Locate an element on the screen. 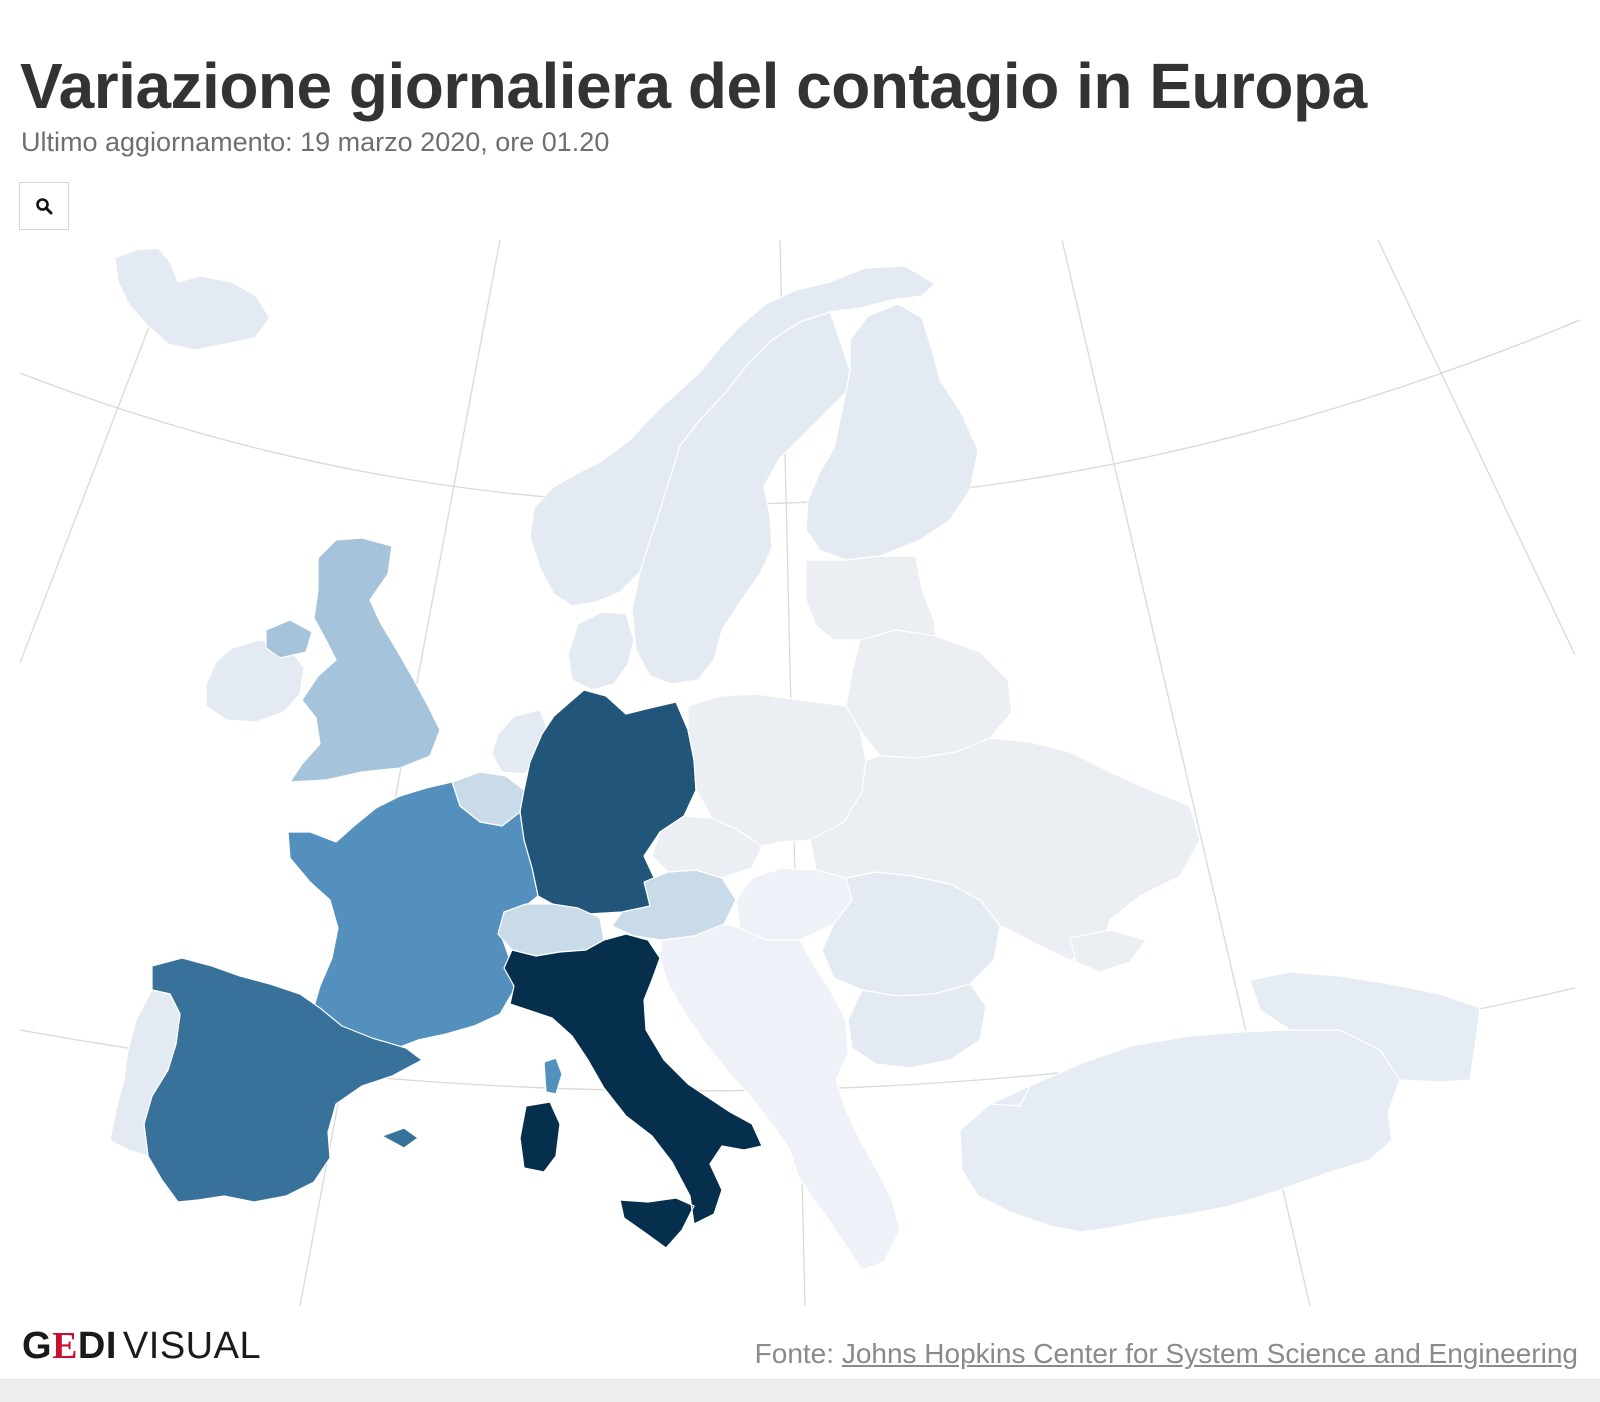  country-united-kingdom is located at coordinates (353, 660).